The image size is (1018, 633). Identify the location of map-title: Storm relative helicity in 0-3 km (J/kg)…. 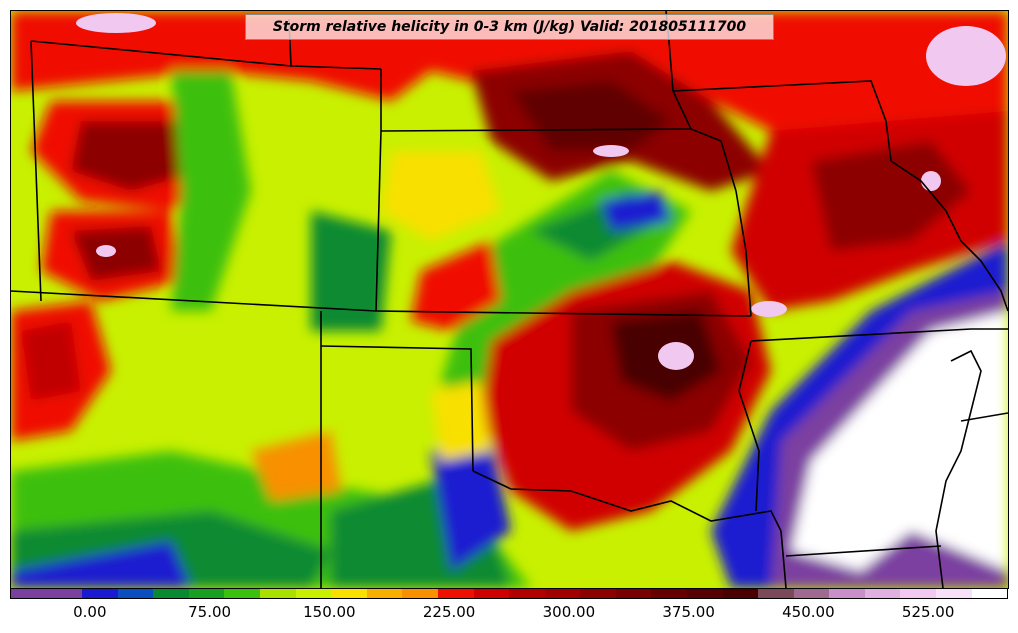
(509, 27).